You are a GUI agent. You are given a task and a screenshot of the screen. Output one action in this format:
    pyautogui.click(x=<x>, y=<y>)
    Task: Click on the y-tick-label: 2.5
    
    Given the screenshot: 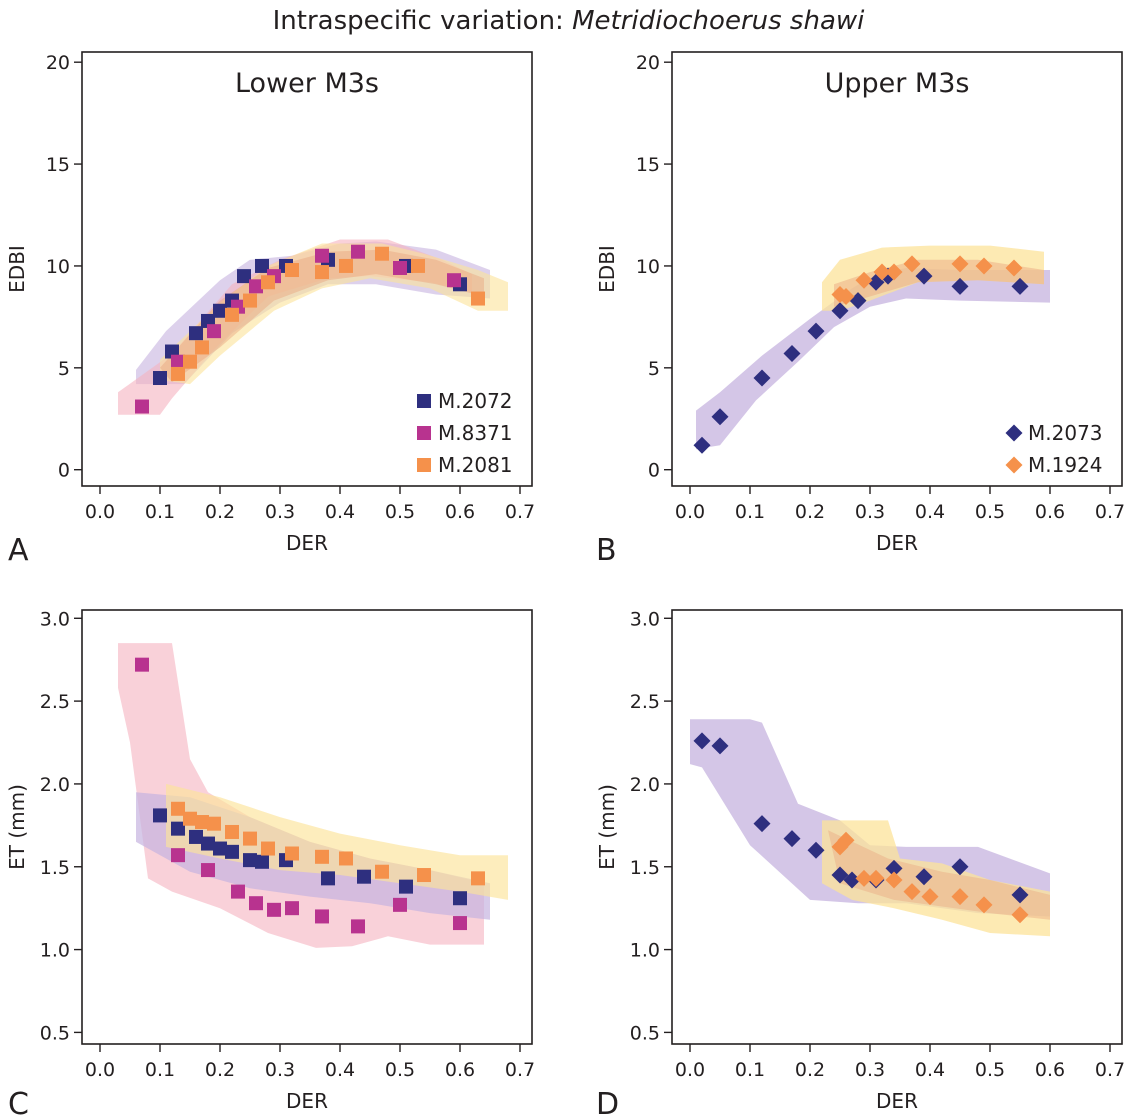 What is the action you would take?
    pyautogui.click(x=645, y=702)
    